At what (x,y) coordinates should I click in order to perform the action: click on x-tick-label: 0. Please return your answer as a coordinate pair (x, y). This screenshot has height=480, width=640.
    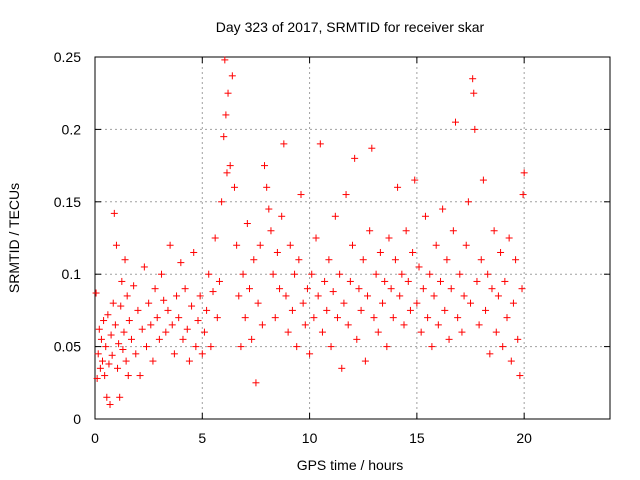
    Looking at the image, I should click on (95, 438).